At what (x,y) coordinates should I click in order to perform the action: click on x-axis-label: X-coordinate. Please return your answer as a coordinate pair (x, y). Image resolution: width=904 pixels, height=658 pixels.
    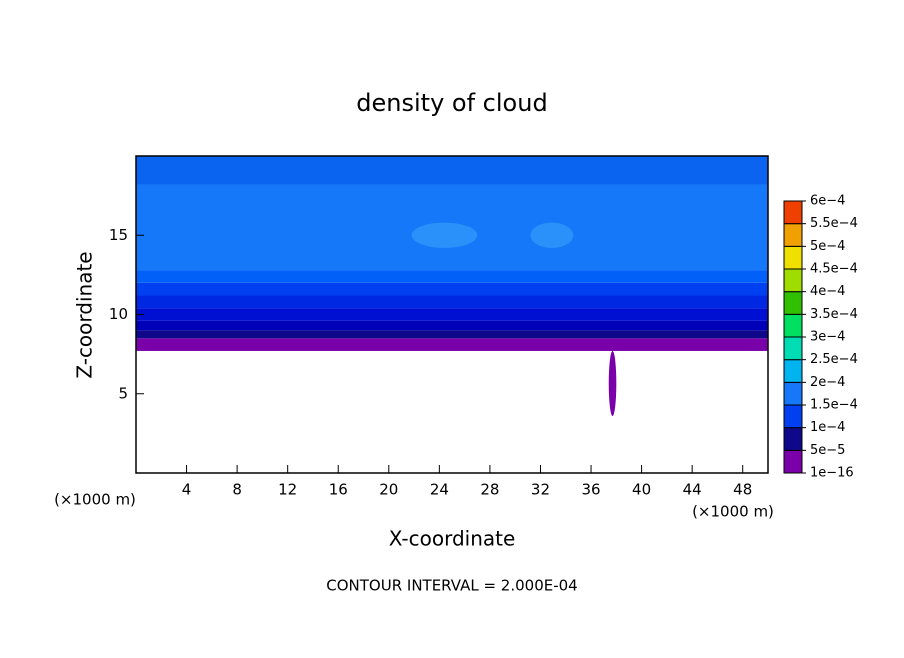
    Looking at the image, I should click on (452, 539).